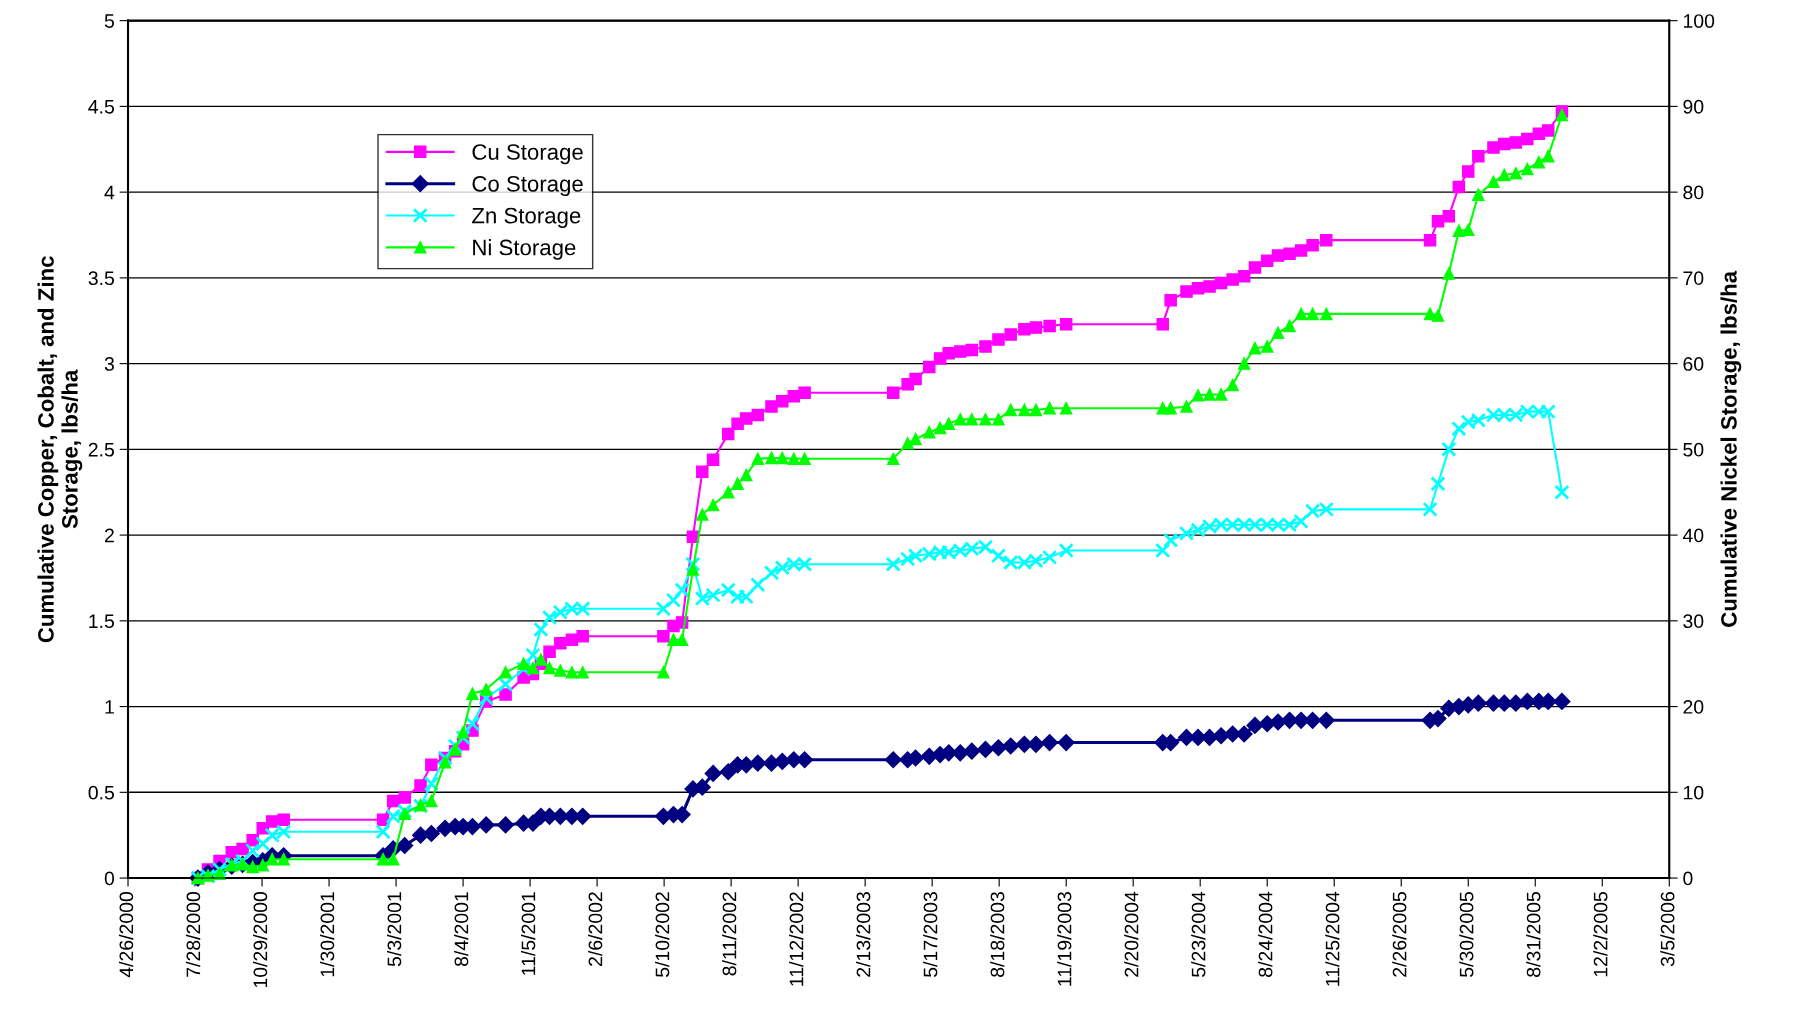 The image size is (1793, 1033). I want to click on y2-tick-label: 90, so click(1693, 106).